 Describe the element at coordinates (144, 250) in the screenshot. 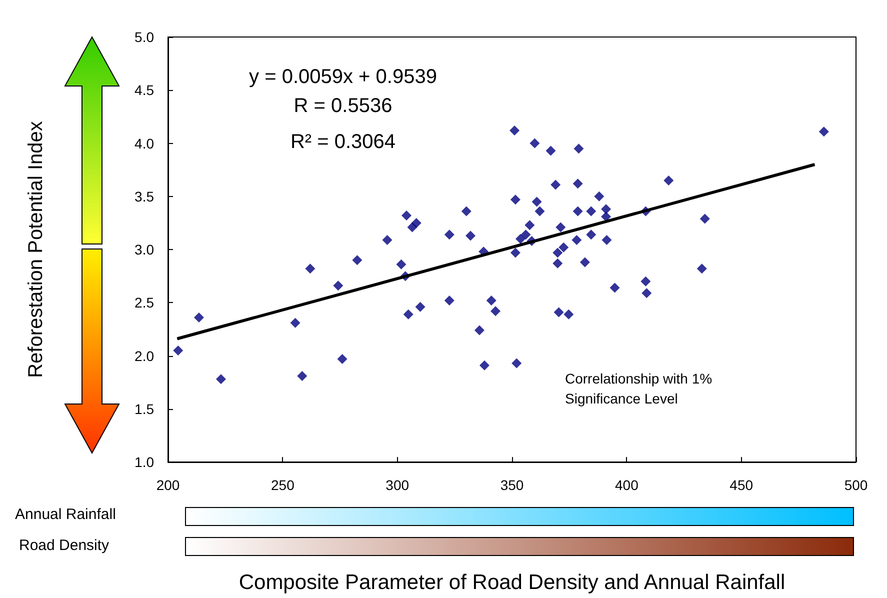

I see `y-tick-label: 3.0` at that location.